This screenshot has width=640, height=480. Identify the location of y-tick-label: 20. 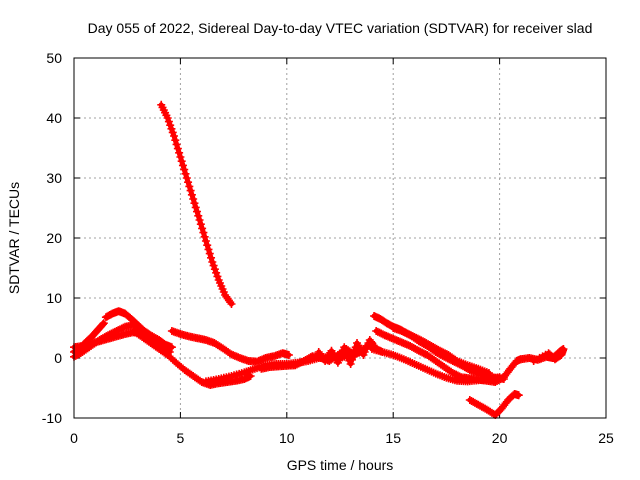
(54, 238).